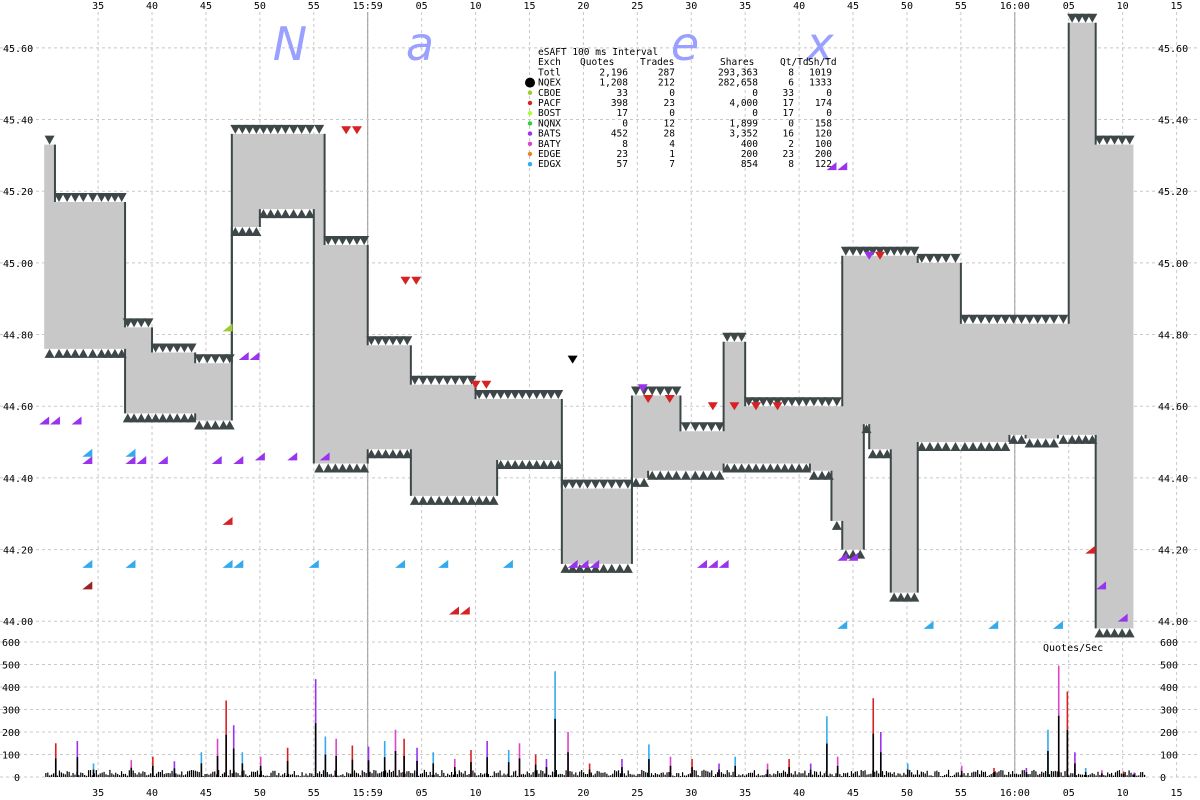 Image resolution: width=1200 pixels, height=800 pixels. What do you see at coordinates (1173, 192) in the screenshot?
I see `price-tick-label-right: 45.20` at bounding box center [1173, 192].